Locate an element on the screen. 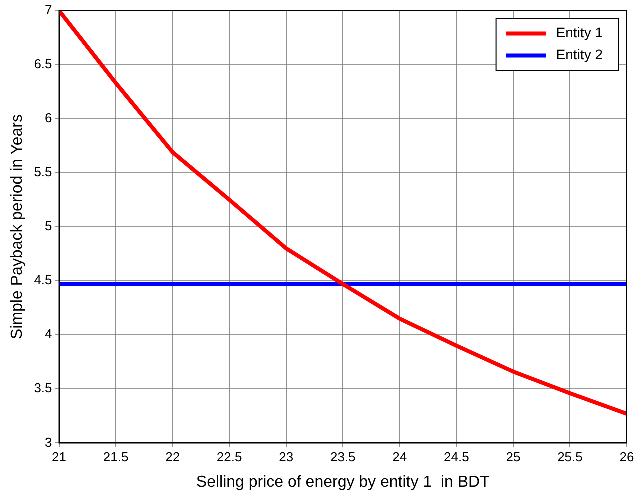  x-tick-label: 22.5 is located at coordinates (229, 457).